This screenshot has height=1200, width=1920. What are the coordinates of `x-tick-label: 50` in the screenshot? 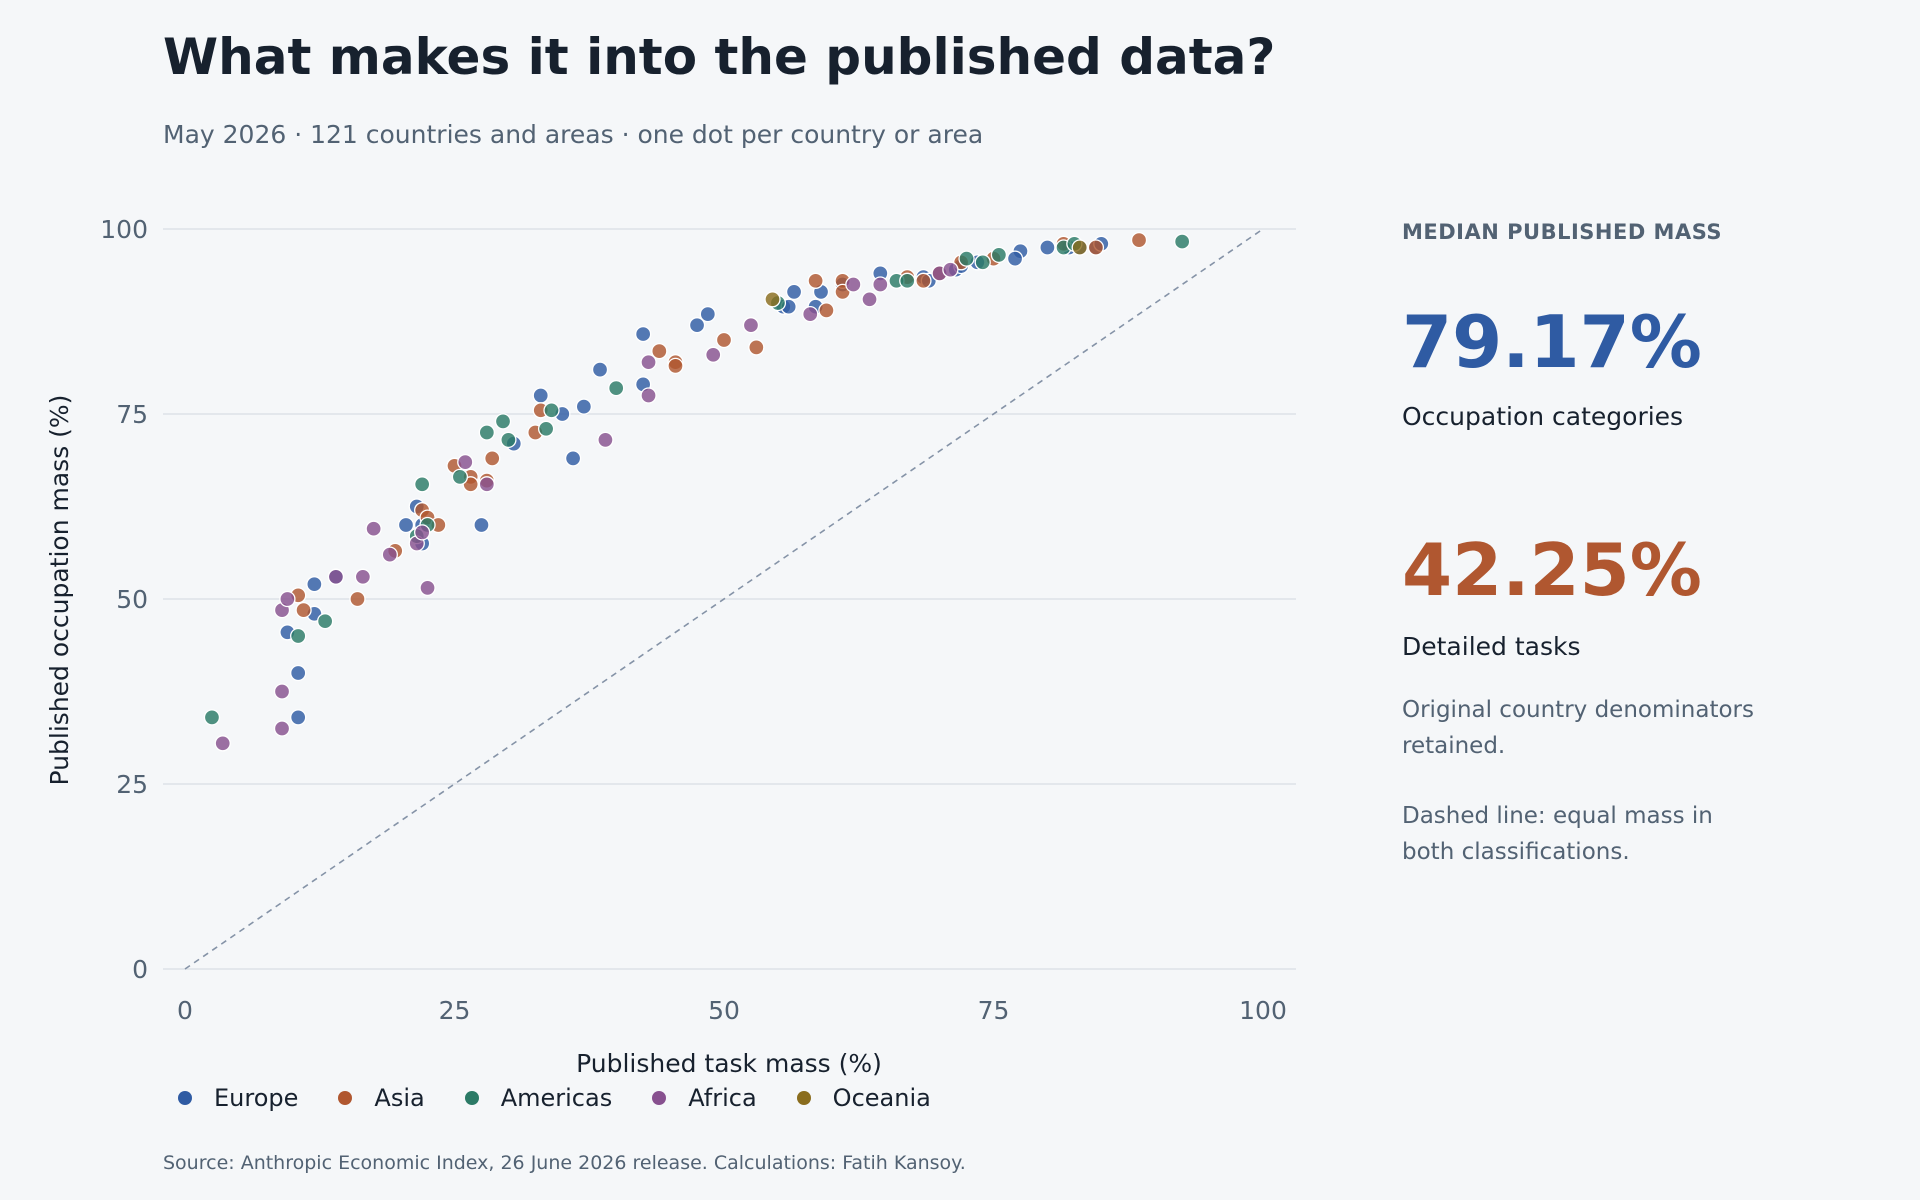 It's located at (724, 1010).